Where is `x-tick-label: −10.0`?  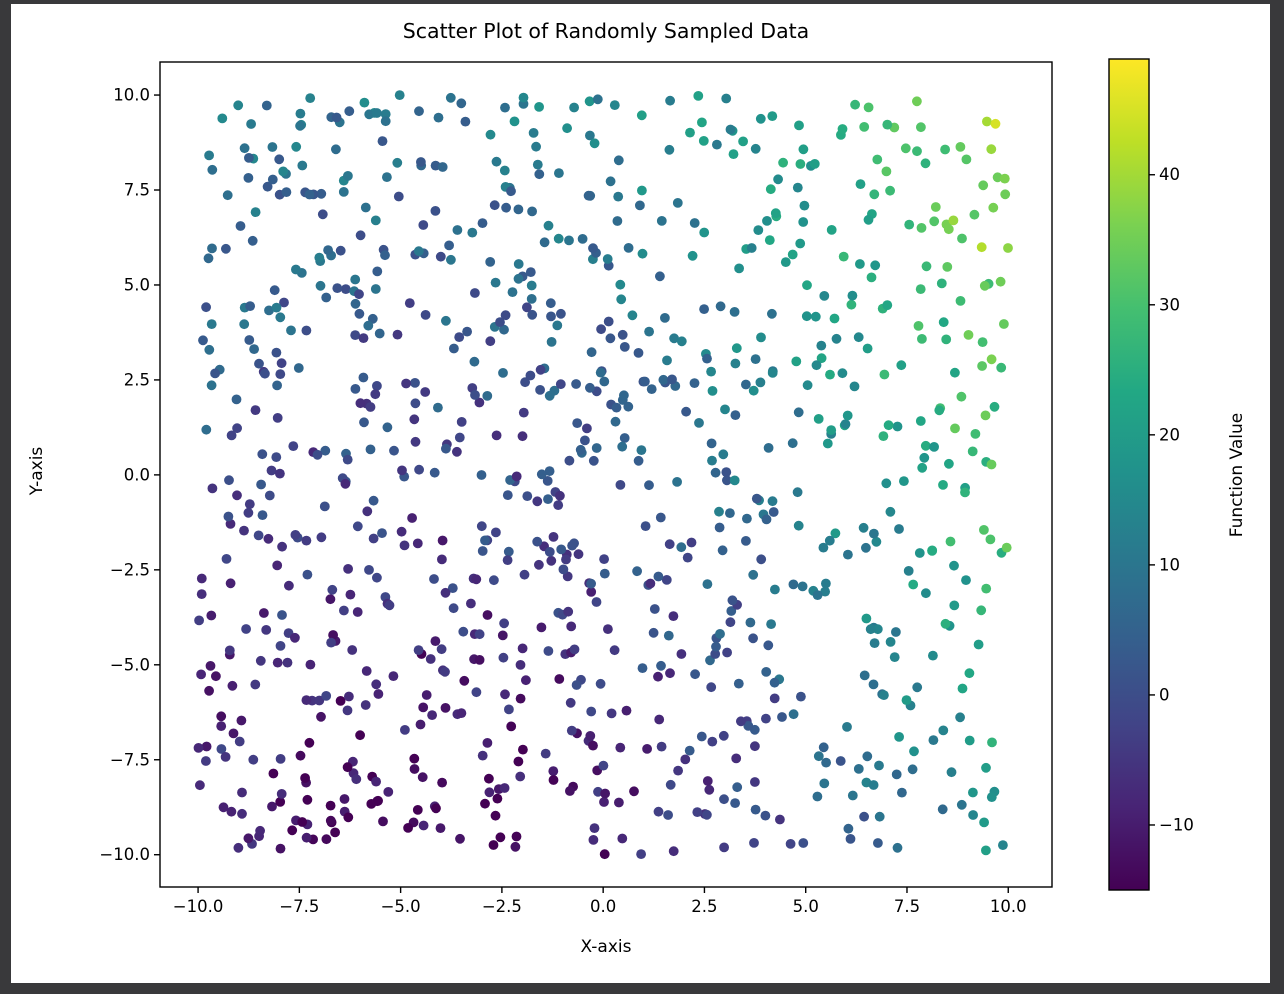
x-tick-label: −10.0 is located at coordinates (198, 906).